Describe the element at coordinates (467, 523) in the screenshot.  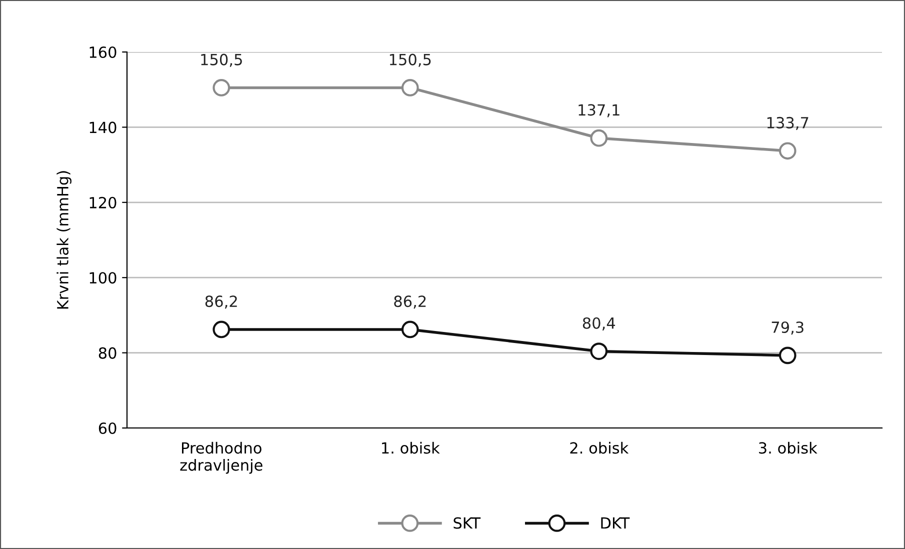
I see `legend-label: SKT` at that location.